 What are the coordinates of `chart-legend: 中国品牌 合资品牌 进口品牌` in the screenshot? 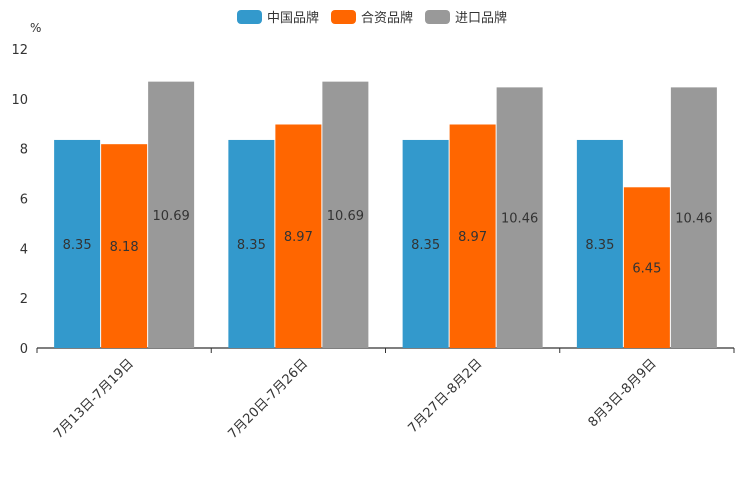 It's located at (372, 16).